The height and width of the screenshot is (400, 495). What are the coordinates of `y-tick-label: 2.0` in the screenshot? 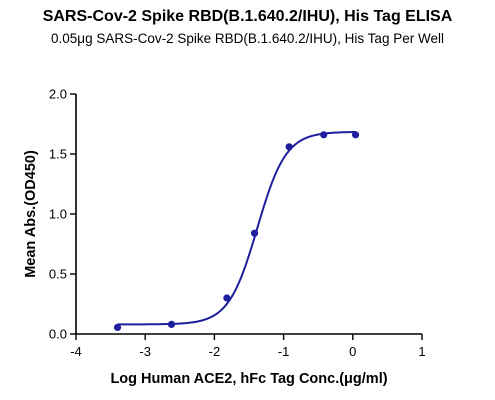 It's located at (58, 94).